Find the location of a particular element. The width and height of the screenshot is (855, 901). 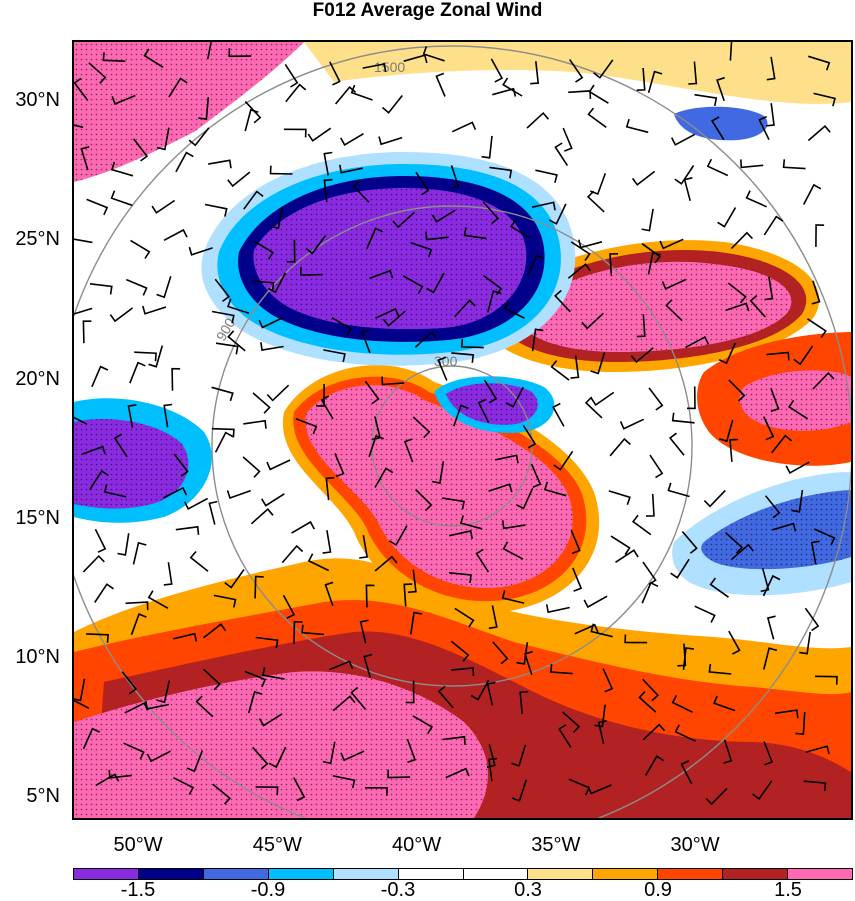

y-tick-label: 15°N is located at coordinates (37, 517).